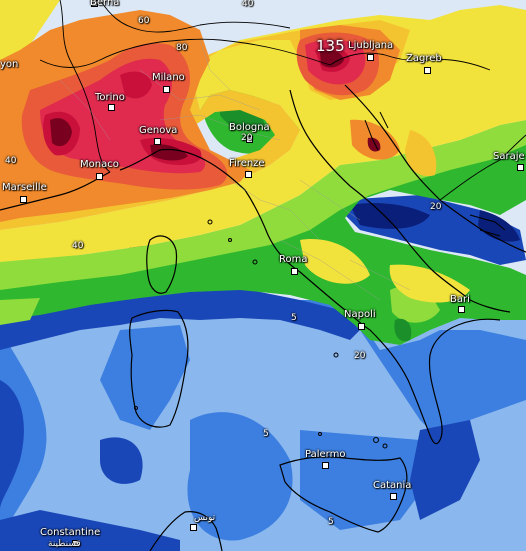 The height and width of the screenshot is (551, 526). I want to click on city-dot-sarajevo, so click(520, 167).